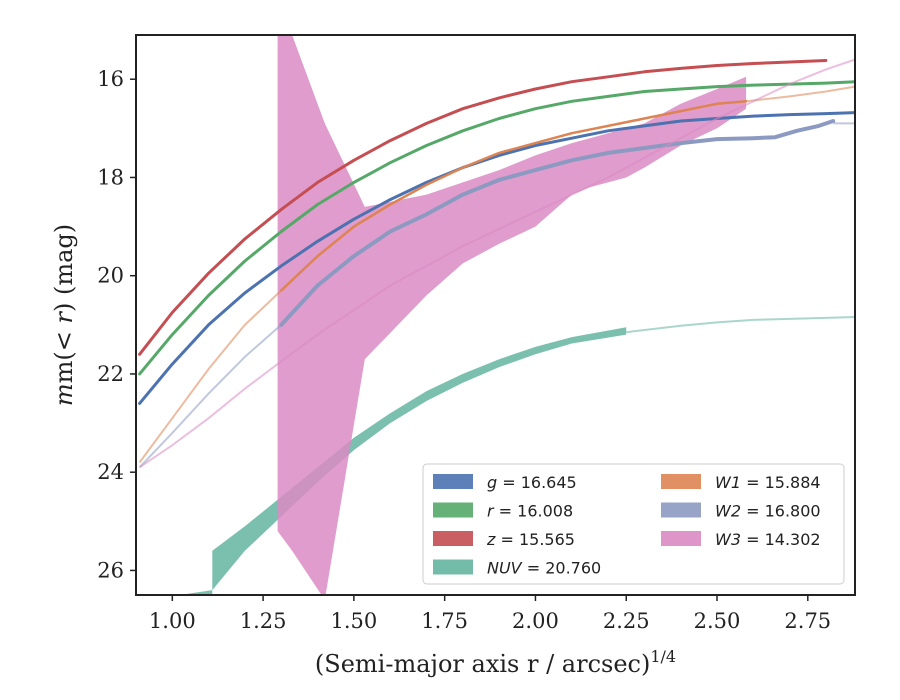 Image resolution: width=900 pixels, height=700 pixels. Describe the element at coordinates (453, 538) in the screenshot. I see `legend-swatch-z` at that location.